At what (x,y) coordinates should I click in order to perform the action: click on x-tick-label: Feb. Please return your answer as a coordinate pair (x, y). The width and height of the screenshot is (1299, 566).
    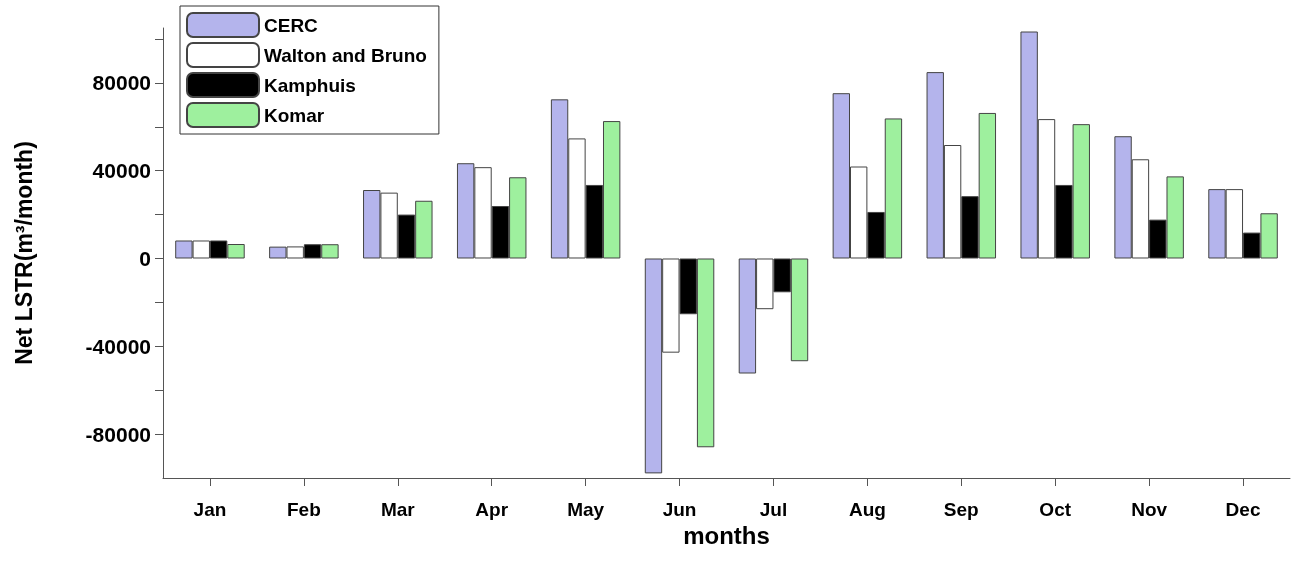
    Looking at the image, I should click on (303, 509).